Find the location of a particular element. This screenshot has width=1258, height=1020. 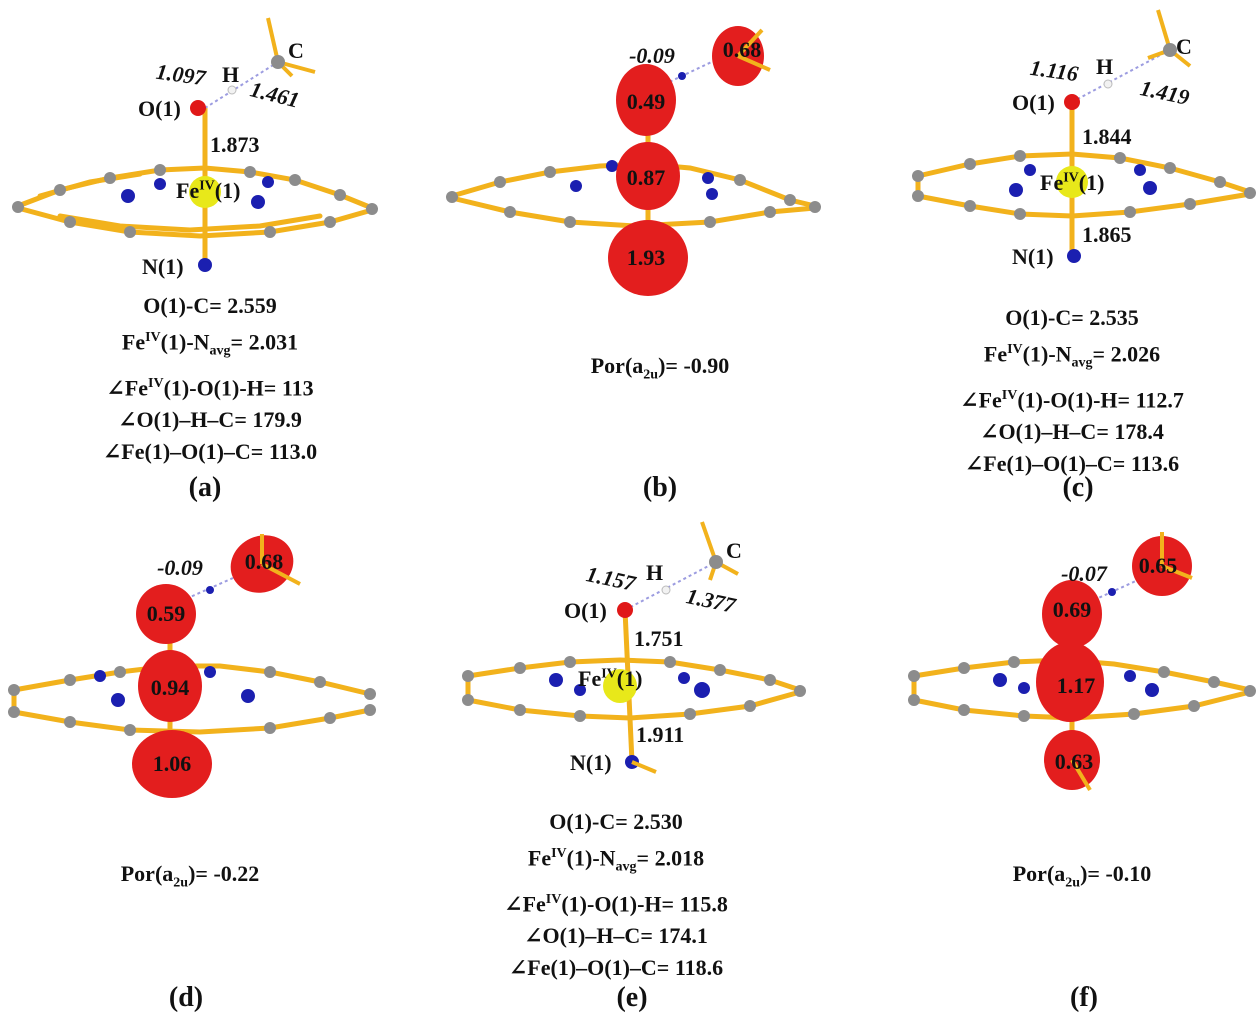

param-fe-n: FeIV(1)-Navg= 2.031 is located at coordinates (210, 344).